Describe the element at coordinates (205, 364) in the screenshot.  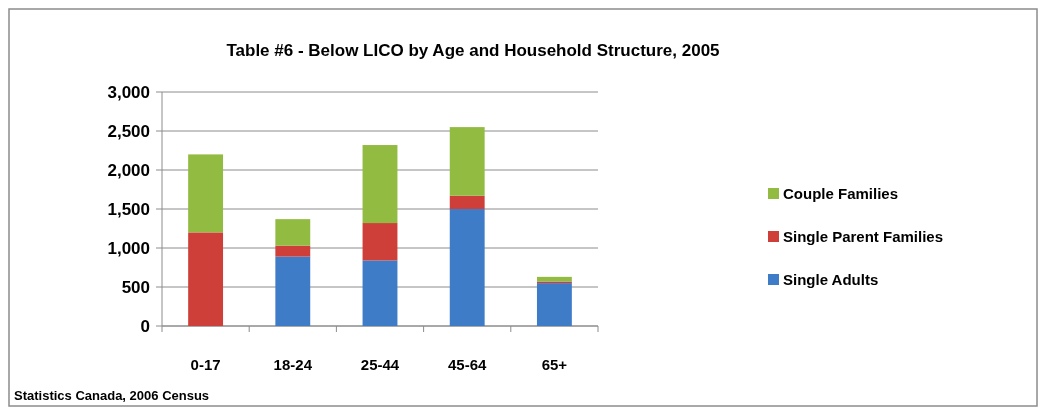
I see `x-tick-label: 0-17` at that location.